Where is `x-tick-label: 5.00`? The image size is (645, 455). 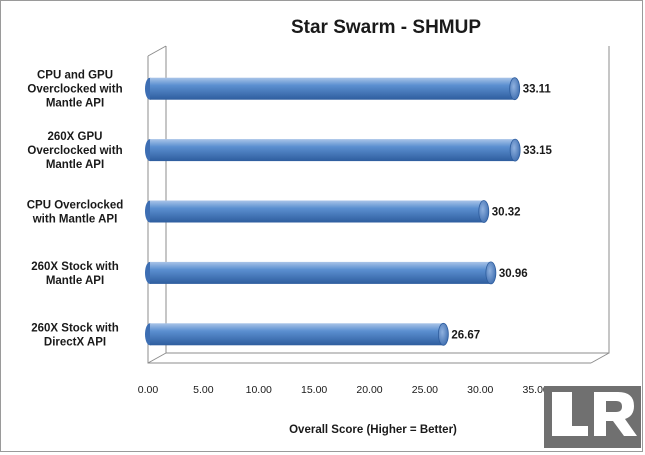
x-tick-label: 5.00 is located at coordinates (203, 390).